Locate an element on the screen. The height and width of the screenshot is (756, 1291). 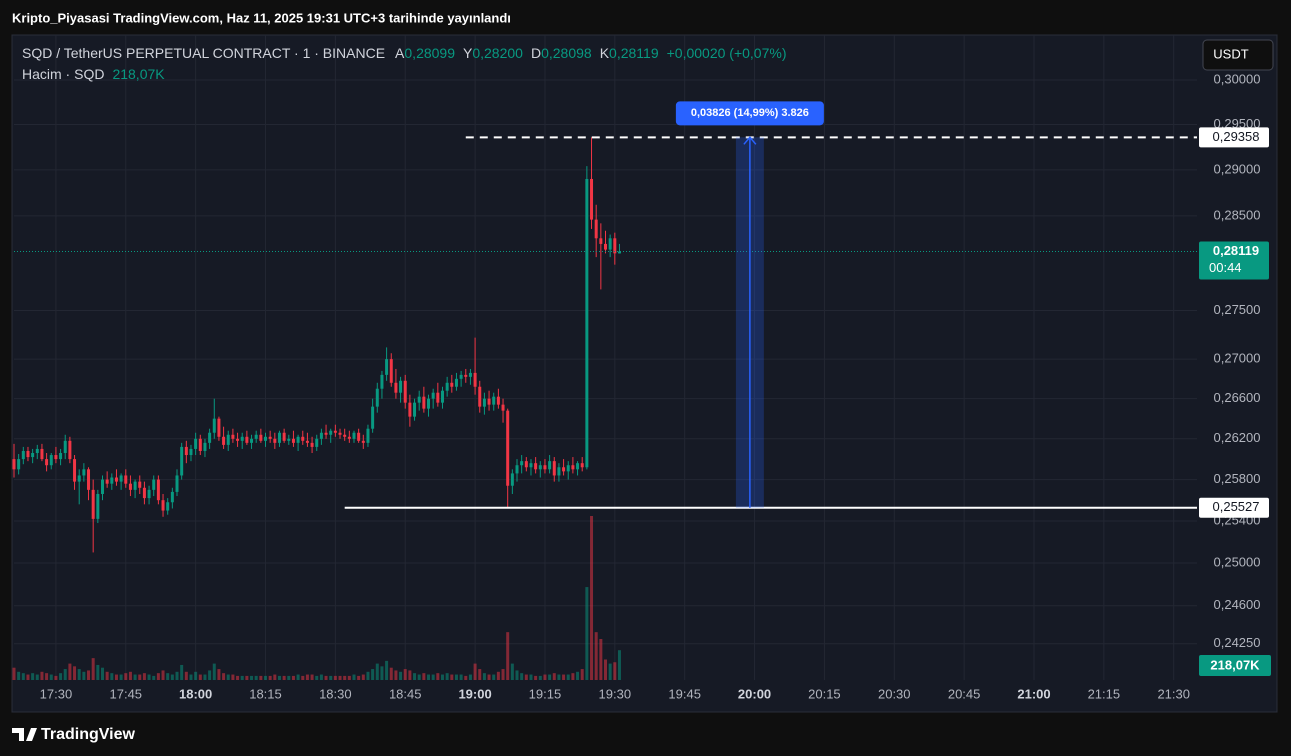
measure-arrowhead is located at coordinates (750, 140).